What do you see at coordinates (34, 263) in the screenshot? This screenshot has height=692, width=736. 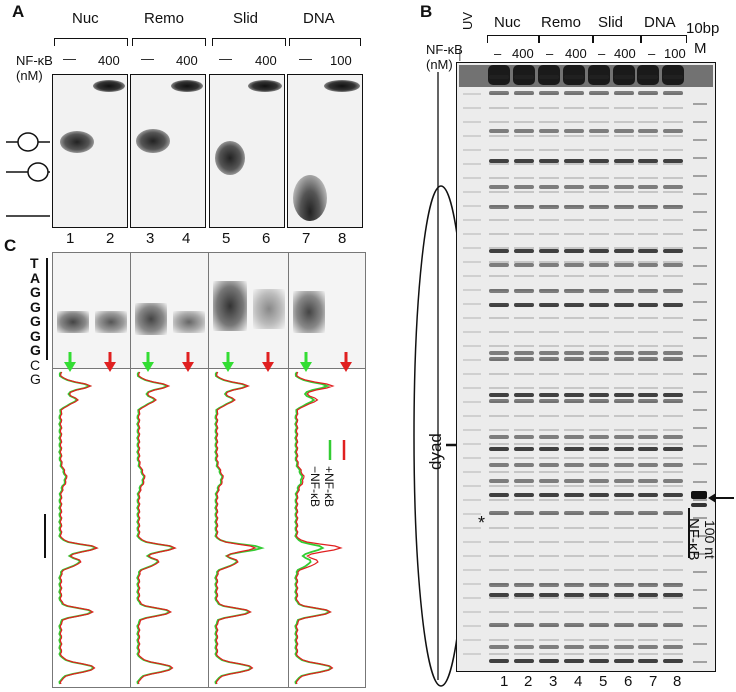 I see `sequence-base: T` at bounding box center [34, 263].